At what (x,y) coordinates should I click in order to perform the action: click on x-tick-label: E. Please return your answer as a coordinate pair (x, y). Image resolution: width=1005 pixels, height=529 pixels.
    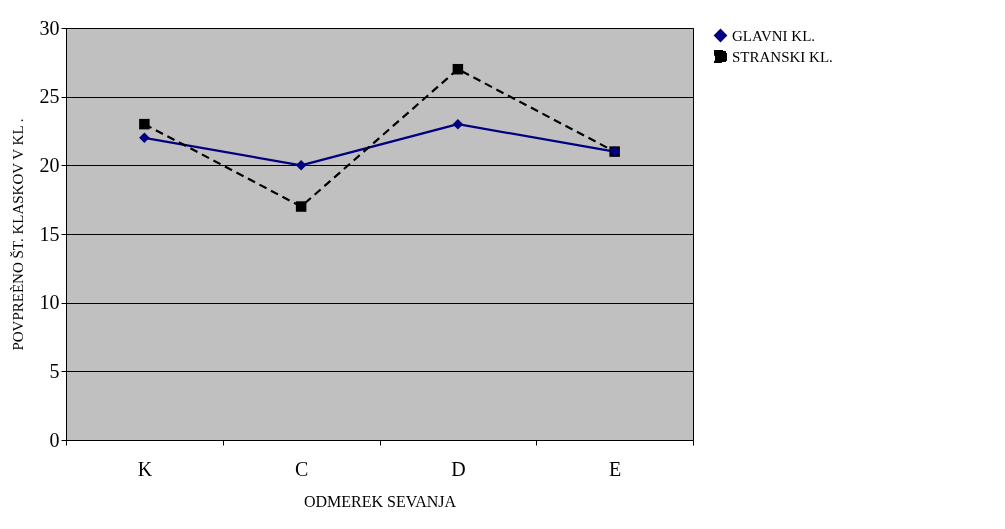
    Looking at the image, I should click on (615, 468).